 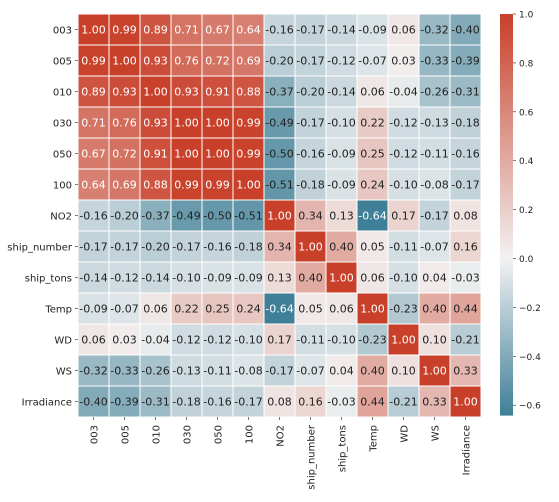 I want to click on cell-value-label: -0.16, so click(x=93, y=216).